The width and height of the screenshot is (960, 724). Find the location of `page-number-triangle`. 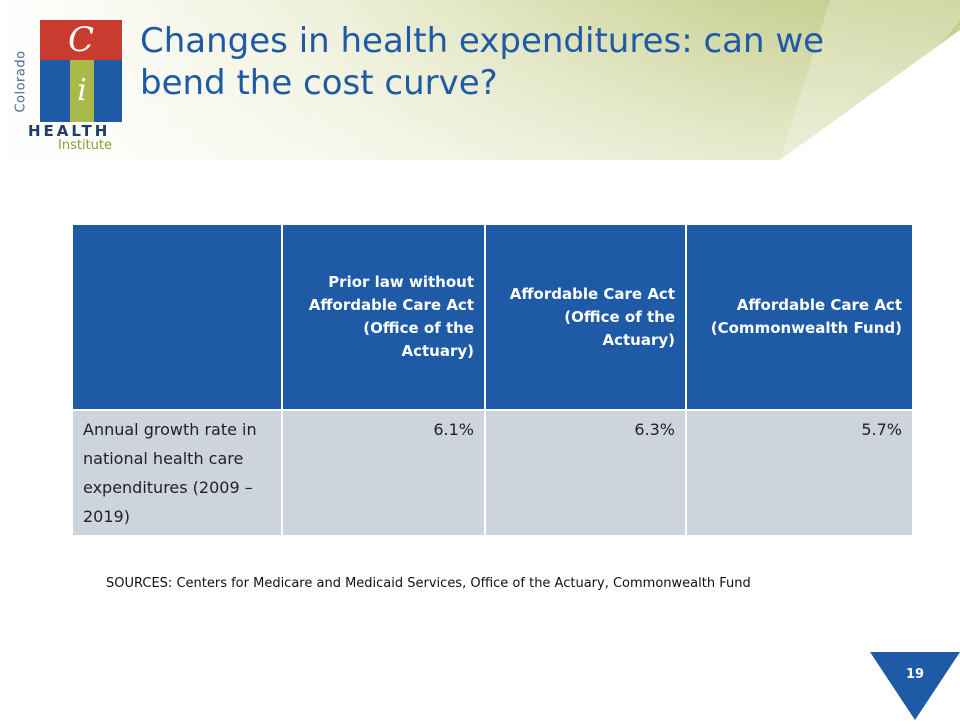

page-number-triangle is located at coordinates (915, 686).